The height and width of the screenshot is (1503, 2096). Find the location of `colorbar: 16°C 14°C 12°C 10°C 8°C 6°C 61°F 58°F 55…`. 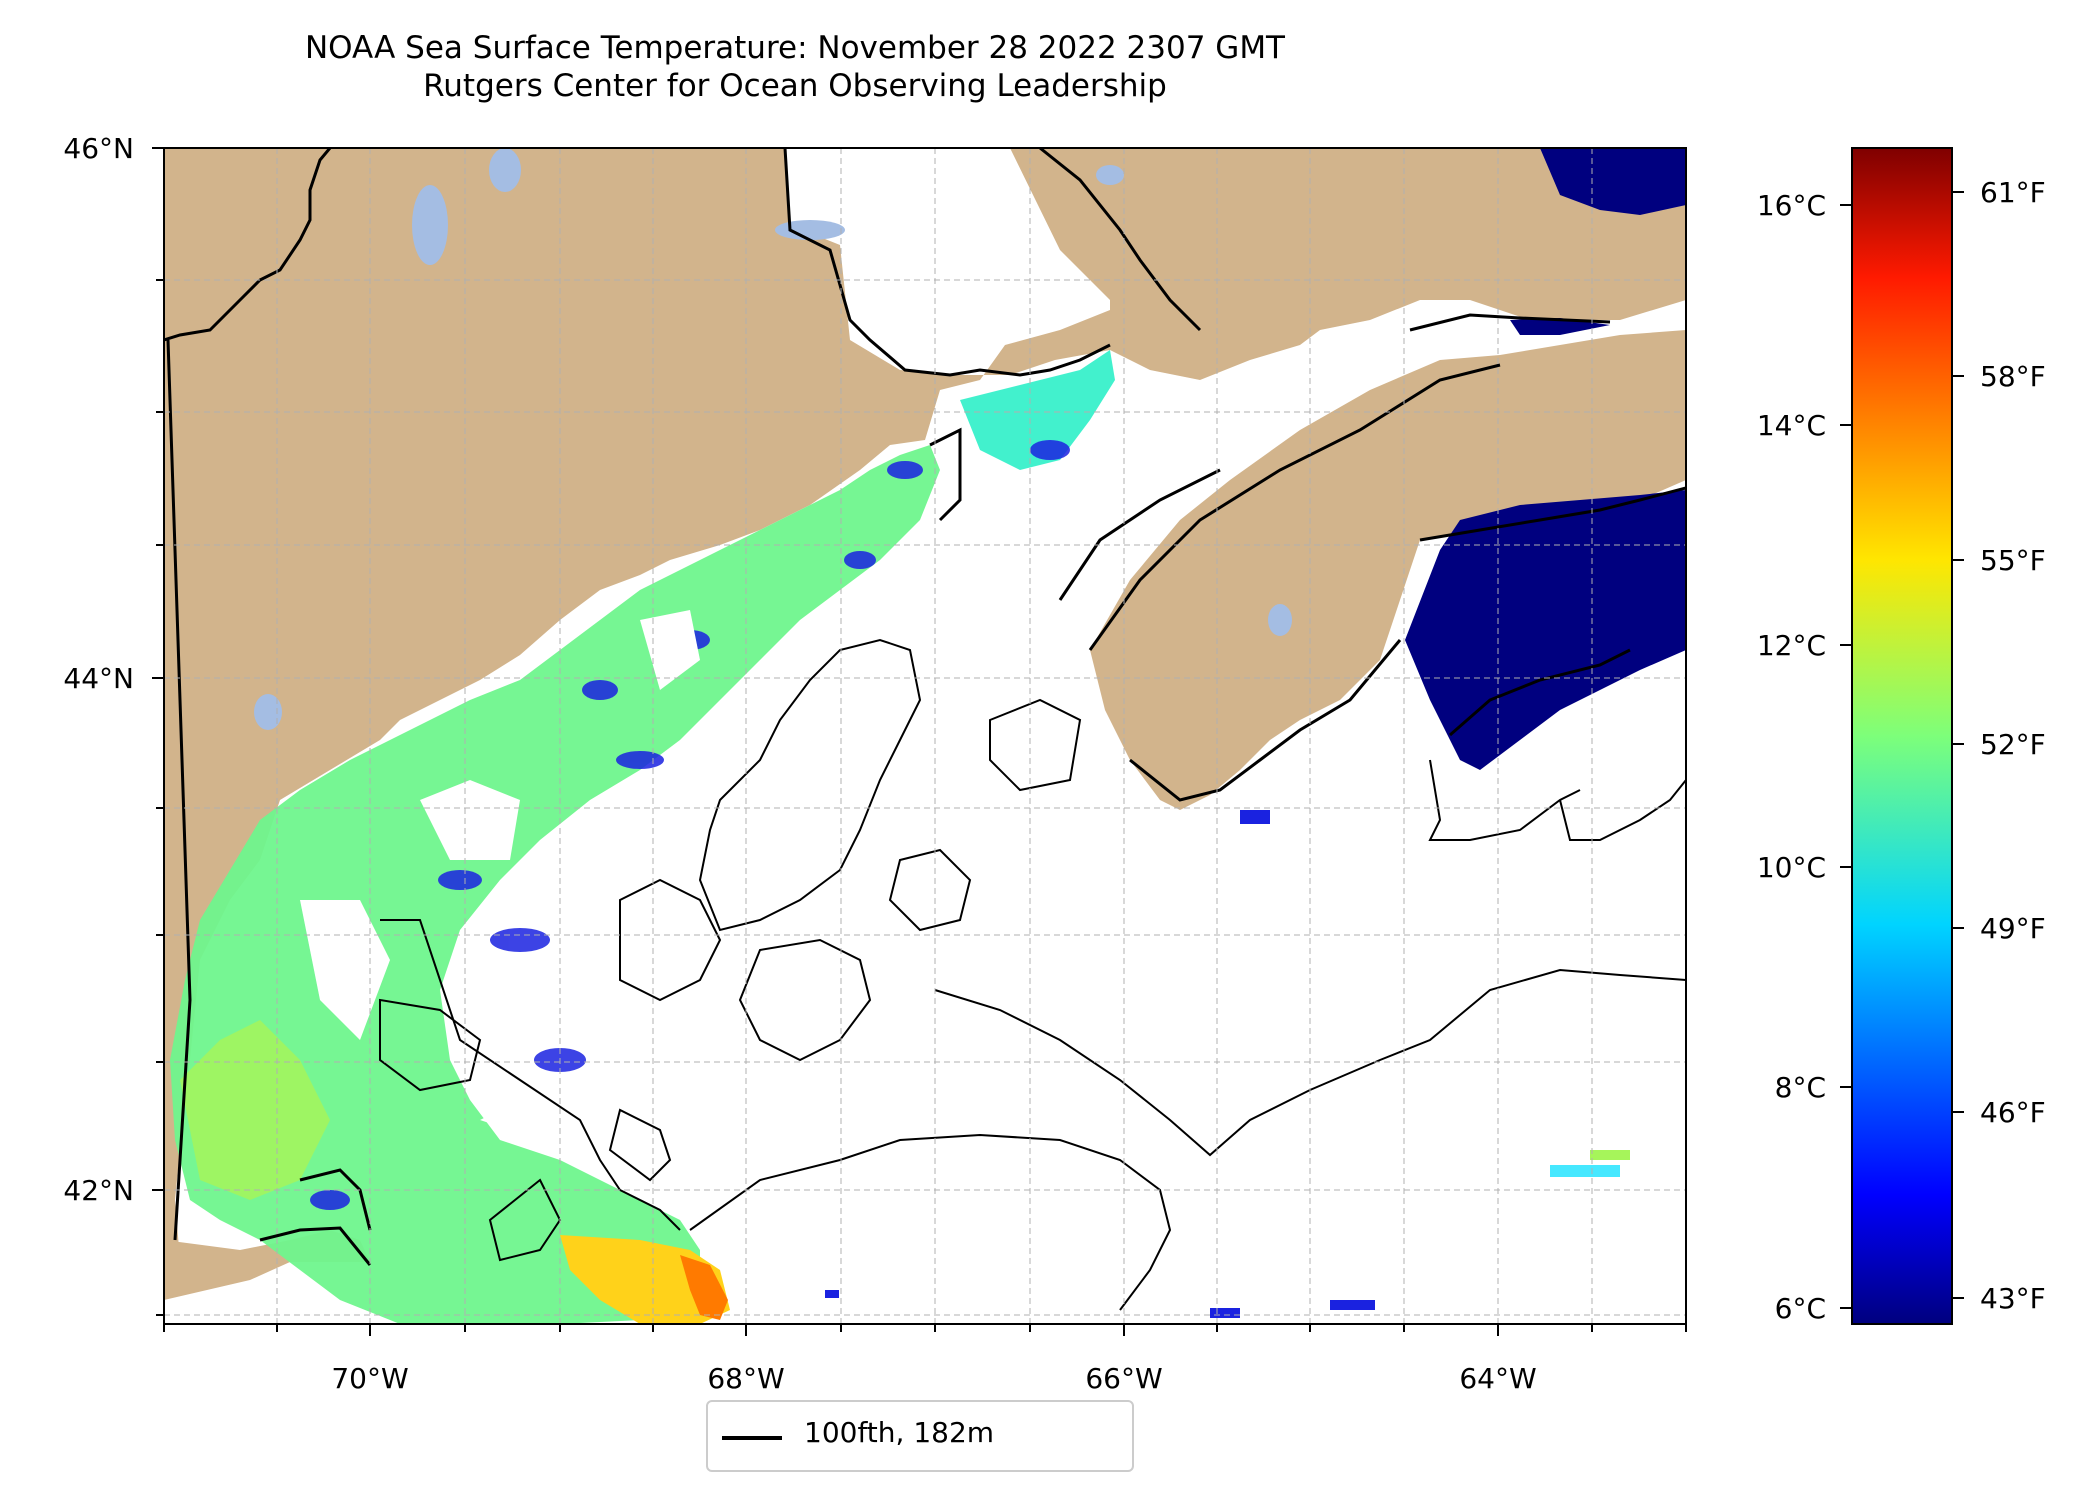

colorbar: 16°C 14°C 12°C 10°C 8°C 6°C 61°F 58°F 55… is located at coordinates (1901, 736).